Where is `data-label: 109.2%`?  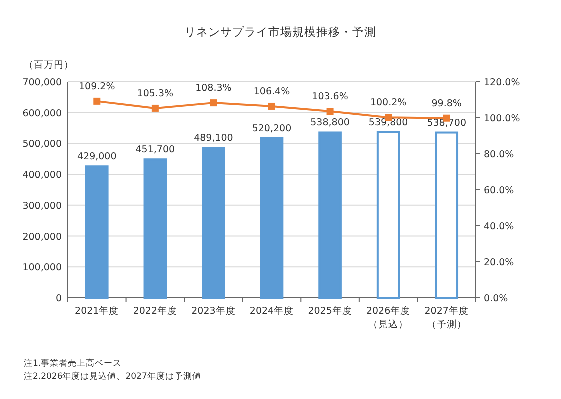
data-label: 109.2% is located at coordinates (97, 86).